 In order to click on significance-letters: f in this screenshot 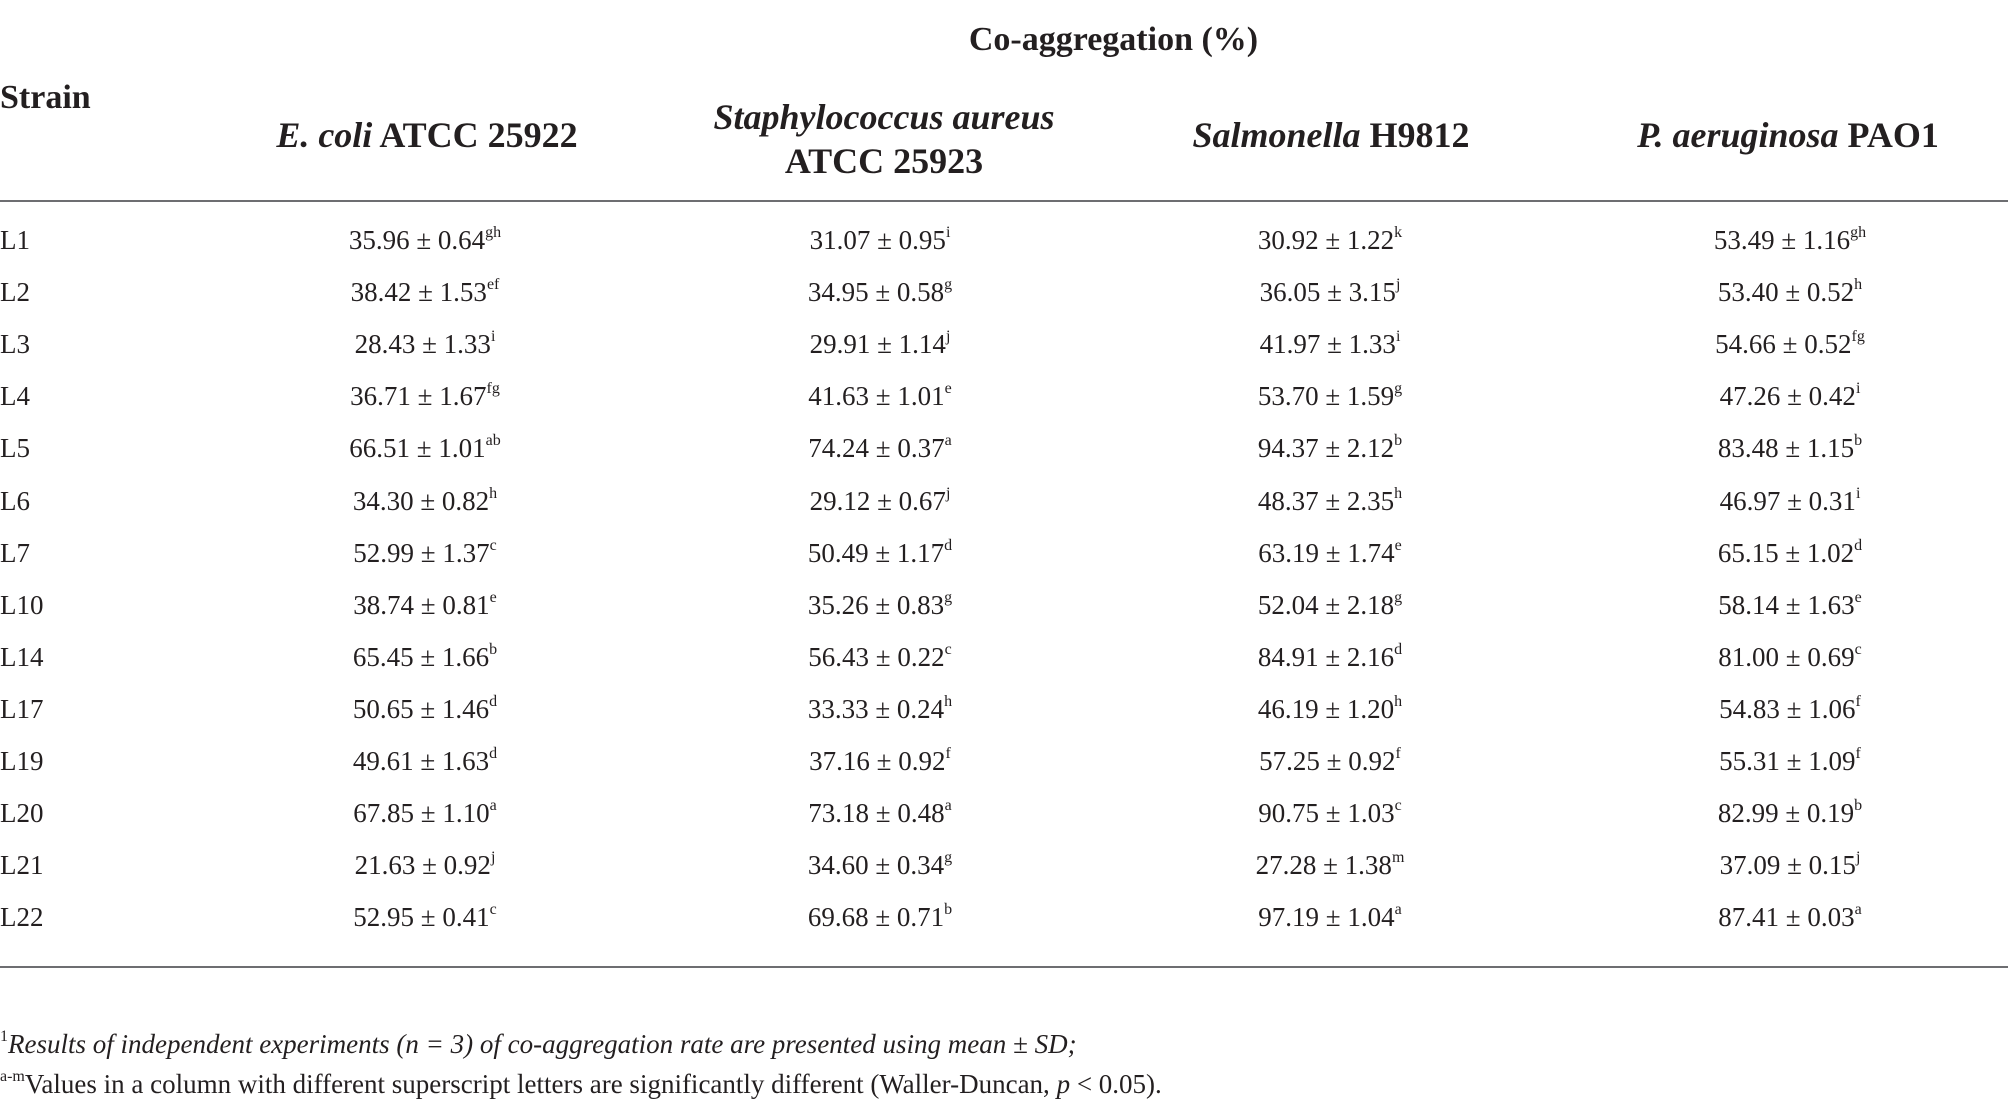, I will do `click(1398, 753)`.